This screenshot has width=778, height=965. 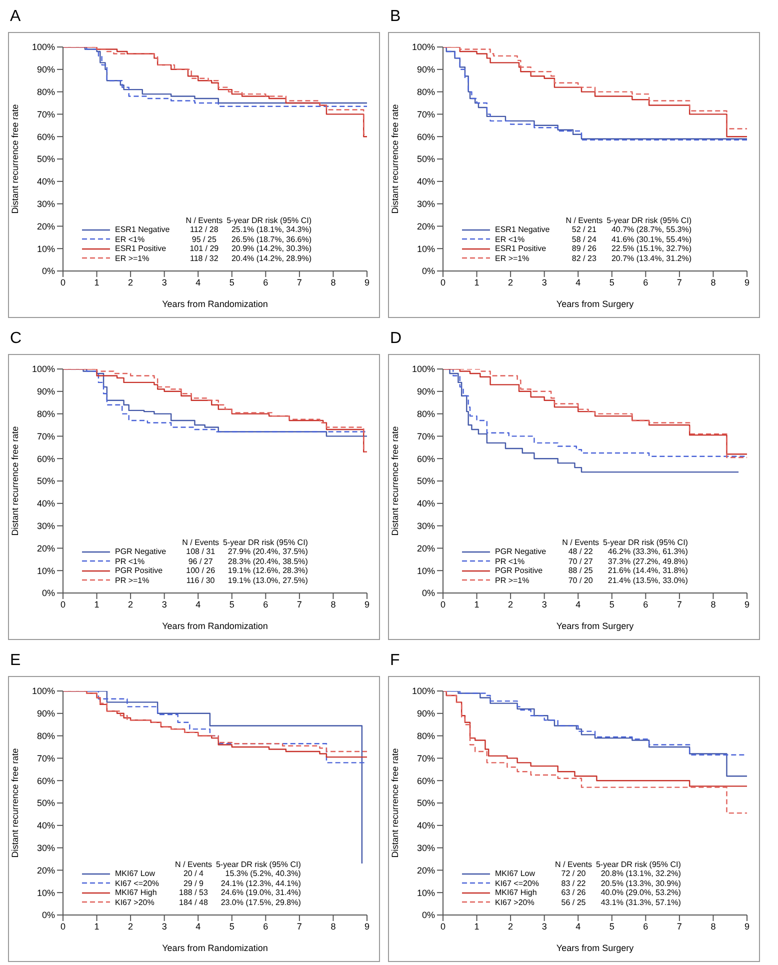 I want to click on annotation: 15.3% (5.2%, 40.3%), so click(x=263, y=873).